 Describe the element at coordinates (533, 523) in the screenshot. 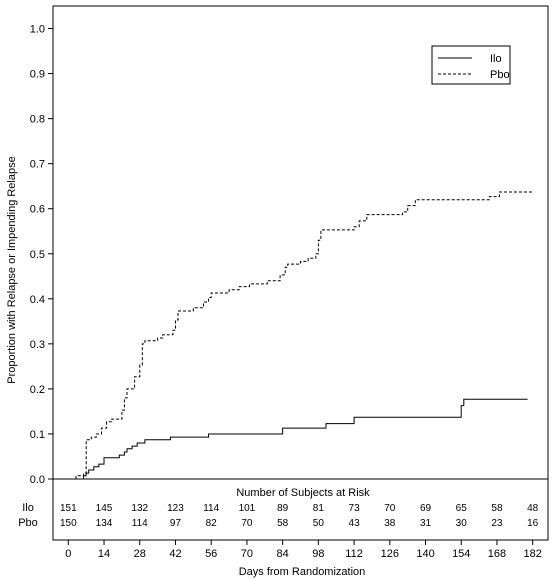

I see `risk-count-pbo: 16` at that location.